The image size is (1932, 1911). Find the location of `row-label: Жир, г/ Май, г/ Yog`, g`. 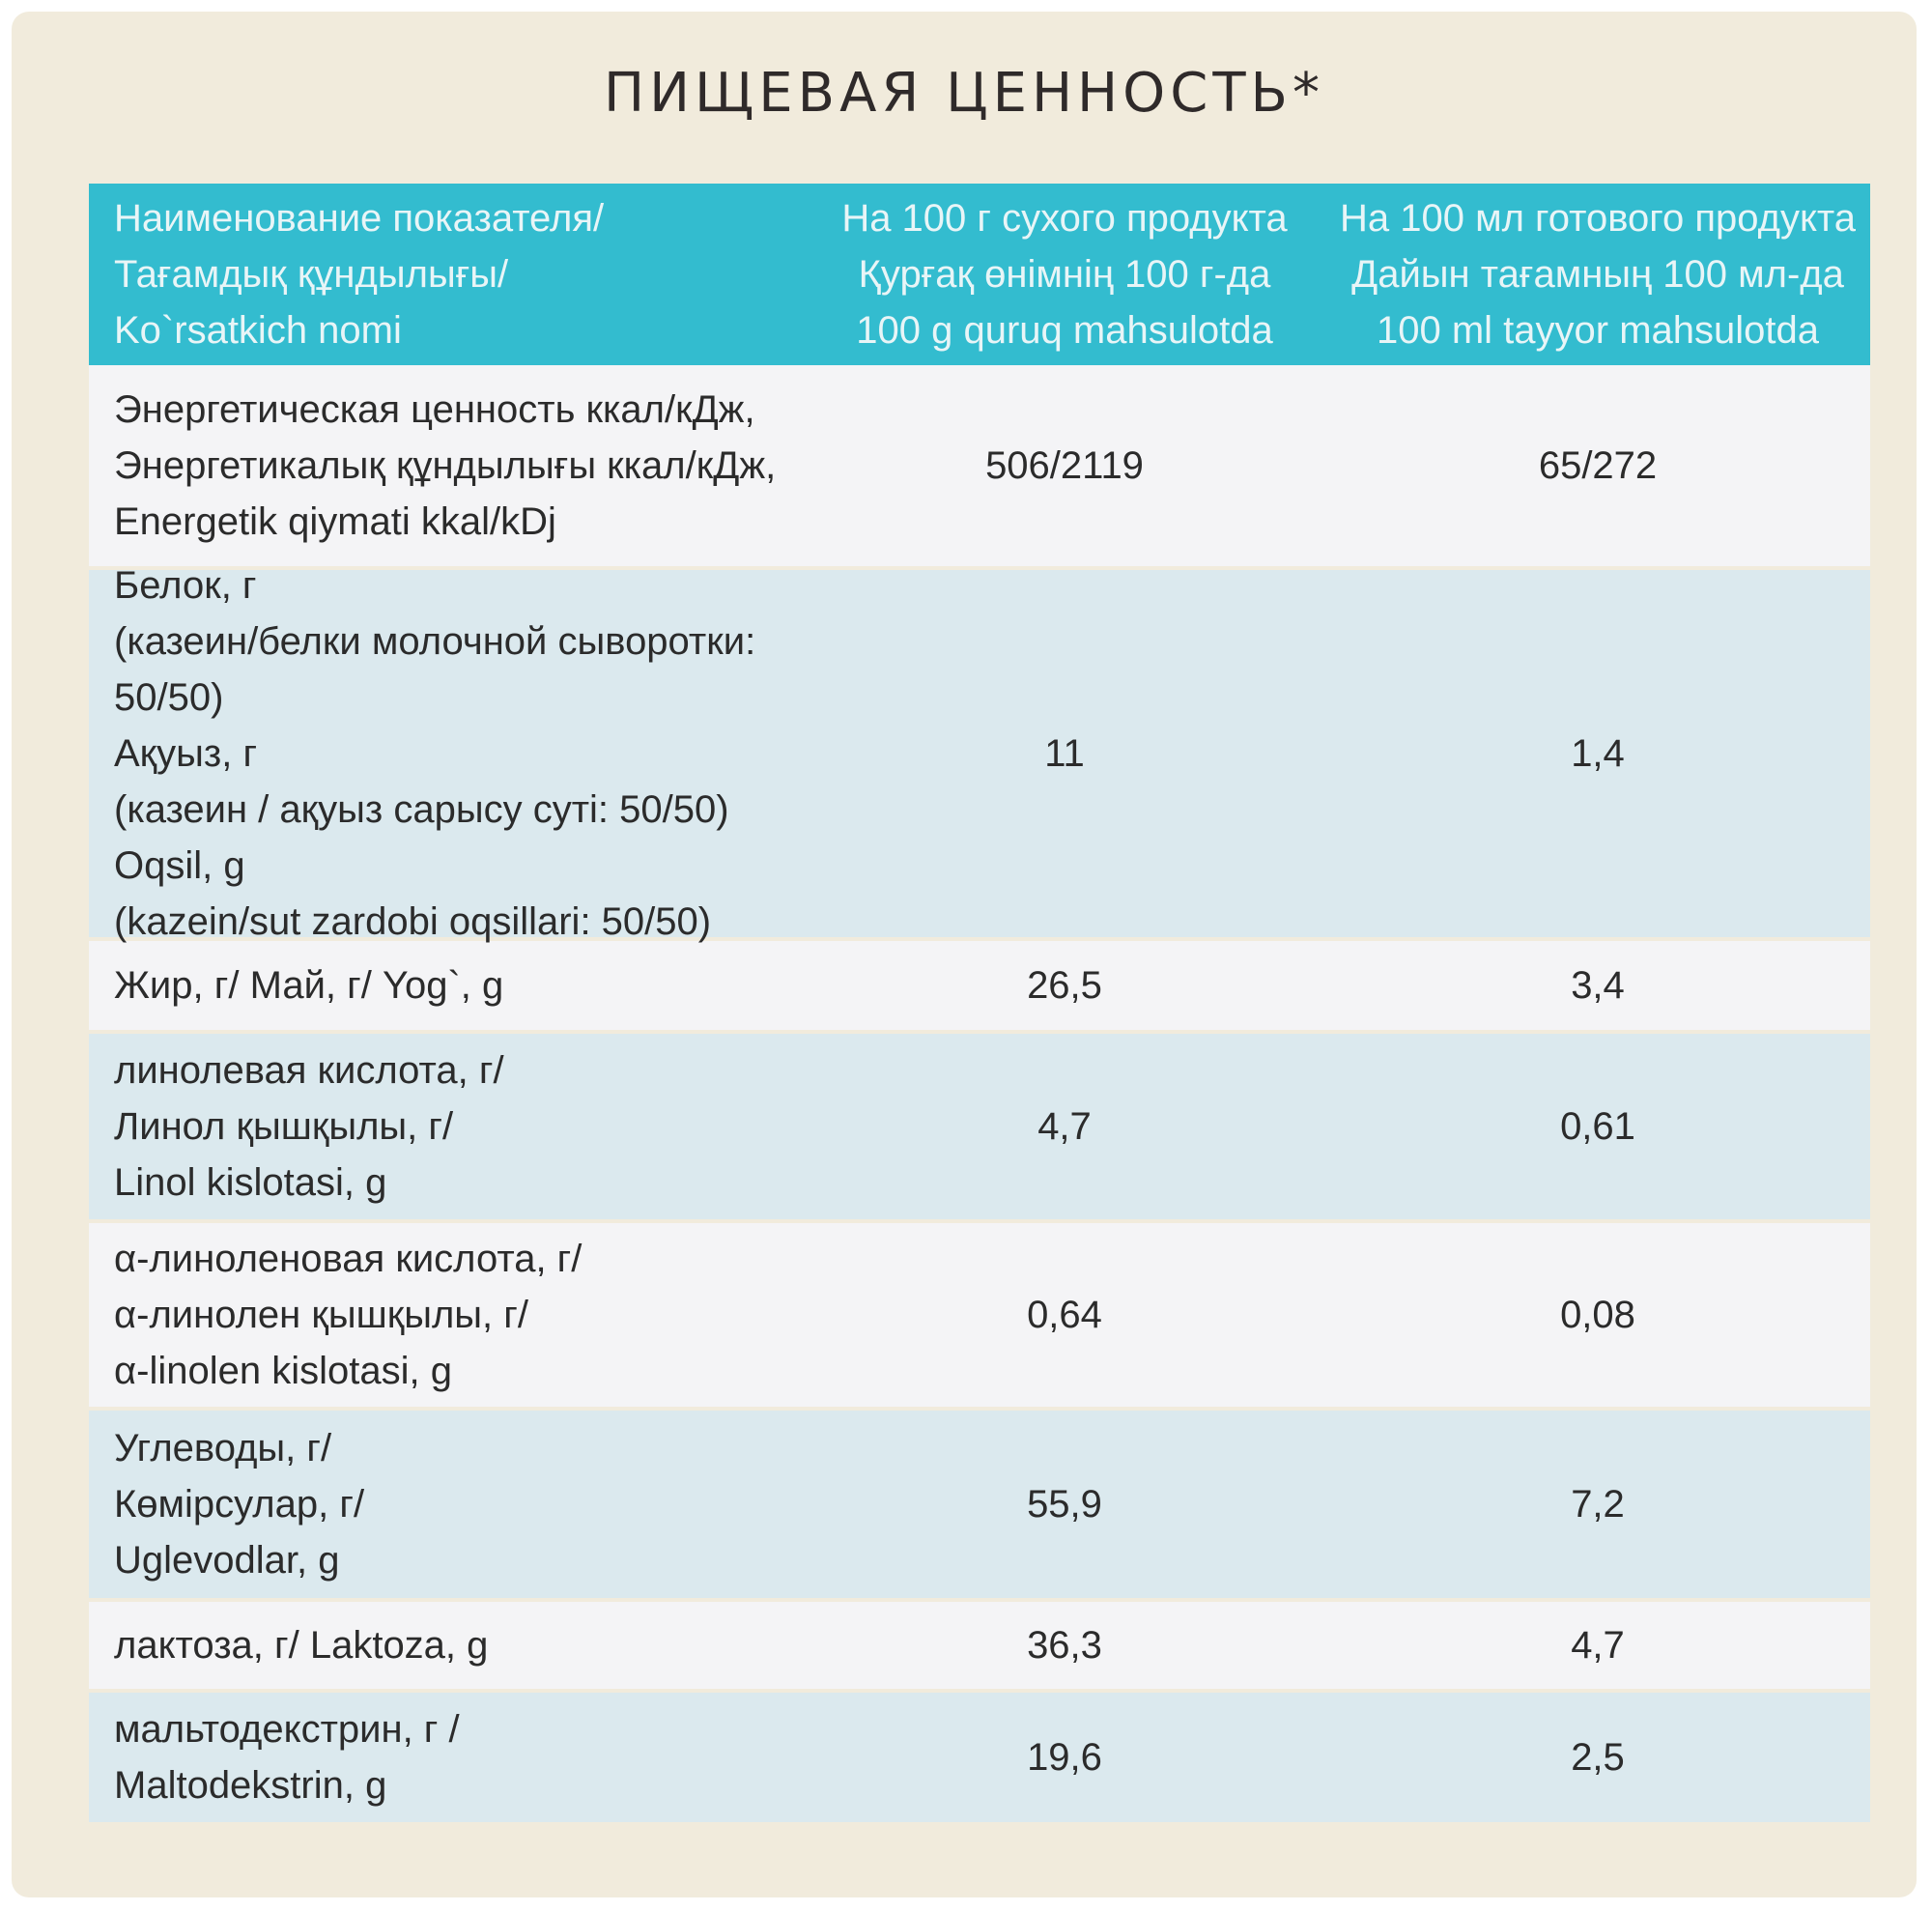

row-label: Жир, г/ Май, г/ Yog`, g is located at coordinates (309, 985).